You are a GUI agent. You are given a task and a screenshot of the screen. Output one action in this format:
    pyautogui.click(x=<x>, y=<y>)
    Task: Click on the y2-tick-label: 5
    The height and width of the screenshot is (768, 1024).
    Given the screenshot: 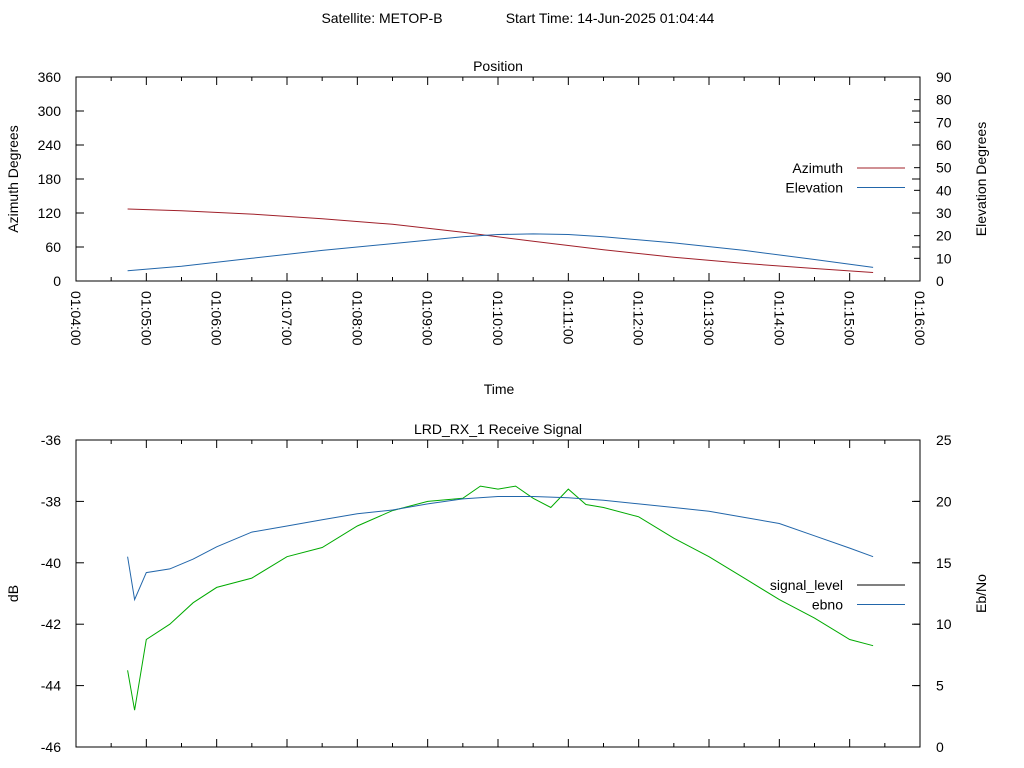 What is the action you would take?
    pyautogui.click(x=940, y=686)
    